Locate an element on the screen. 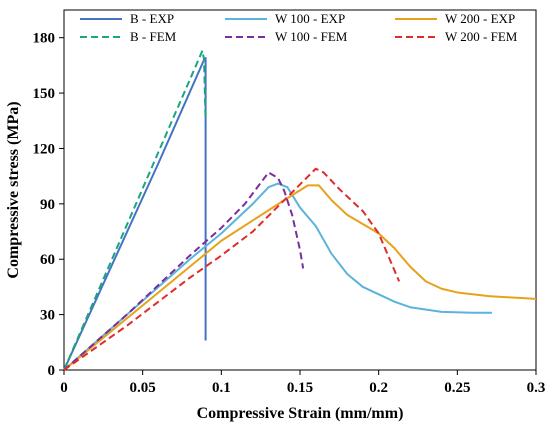  legend-label: W 100 - FEM is located at coordinates (311, 36).